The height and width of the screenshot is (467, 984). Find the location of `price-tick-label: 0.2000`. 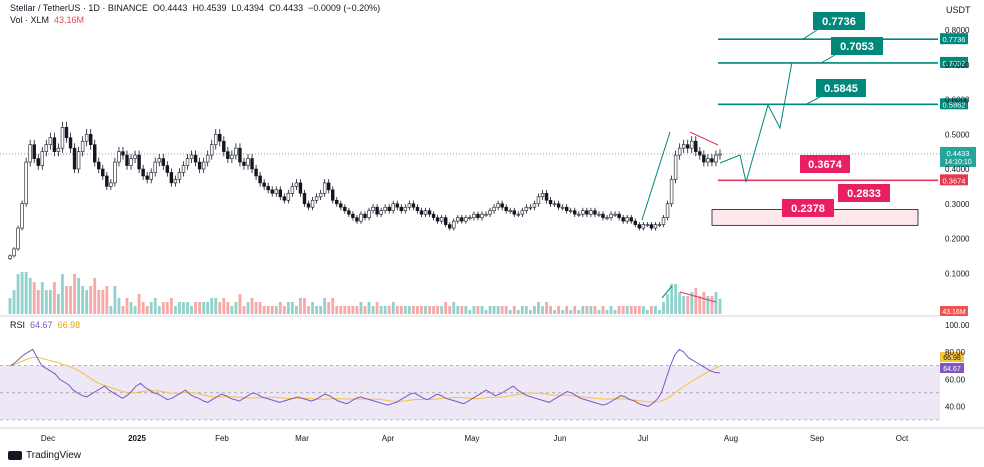

price-tick-label: 0.2000 is located at coordinates (957, 239).